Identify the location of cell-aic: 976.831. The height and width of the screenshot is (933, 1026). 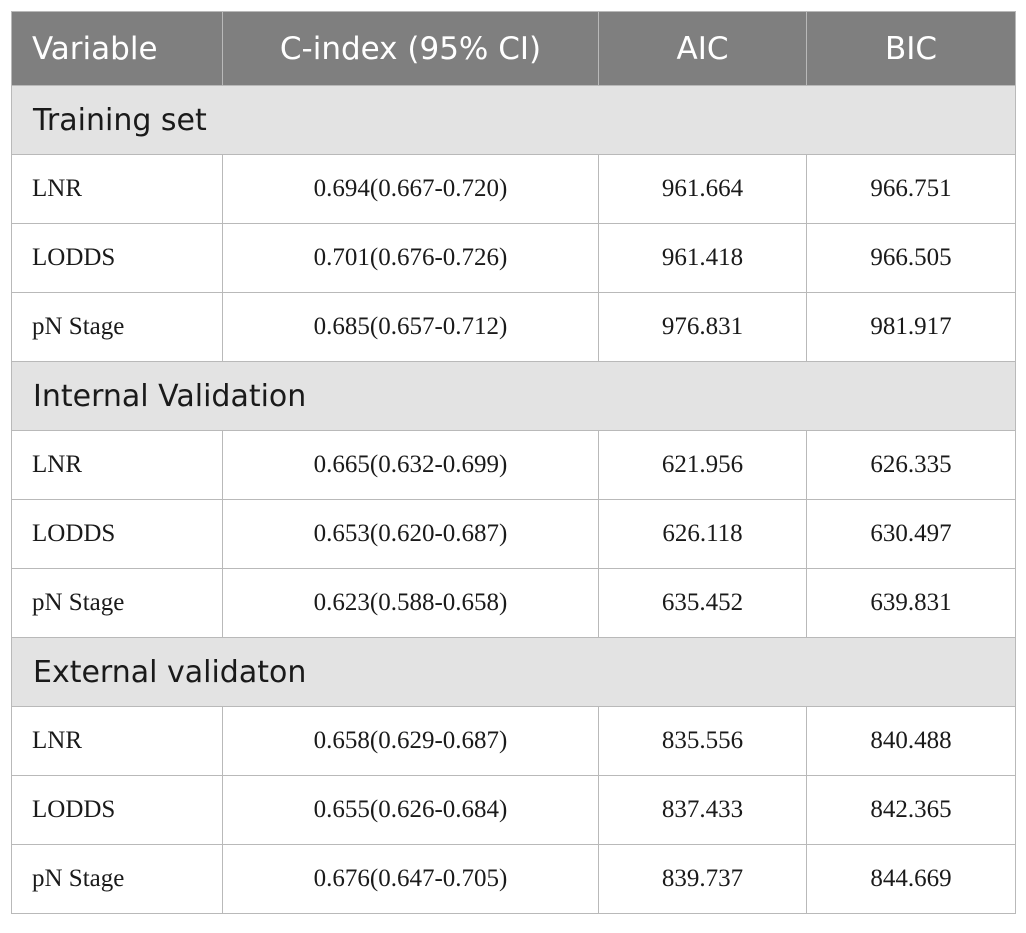
(702, 327).